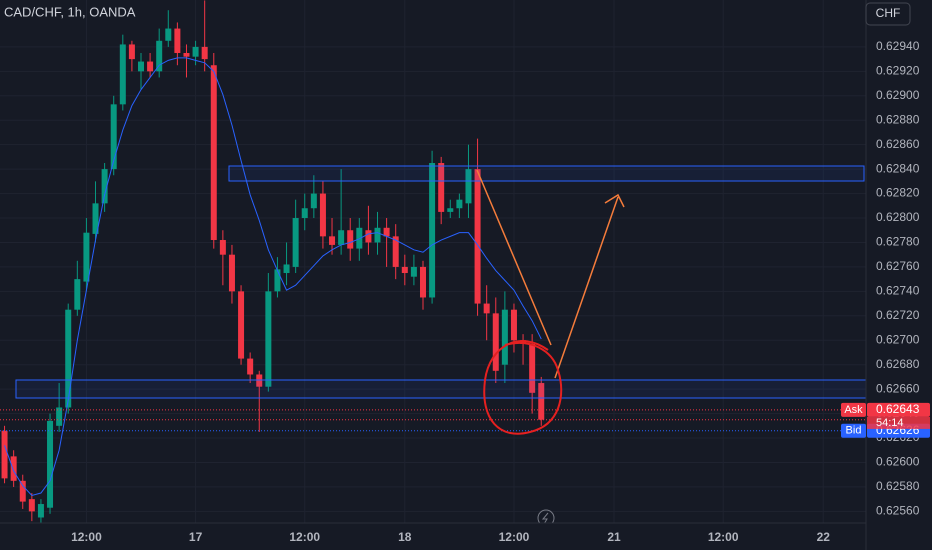  I want to click on chart-title: CAD/CHF, 1h, OANDA, so click(70, 11).